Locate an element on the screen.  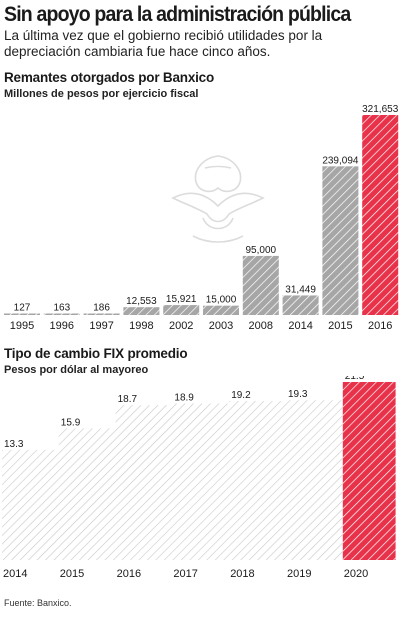
value-label-2008: 95,000 is located at coordinates (261, 250).